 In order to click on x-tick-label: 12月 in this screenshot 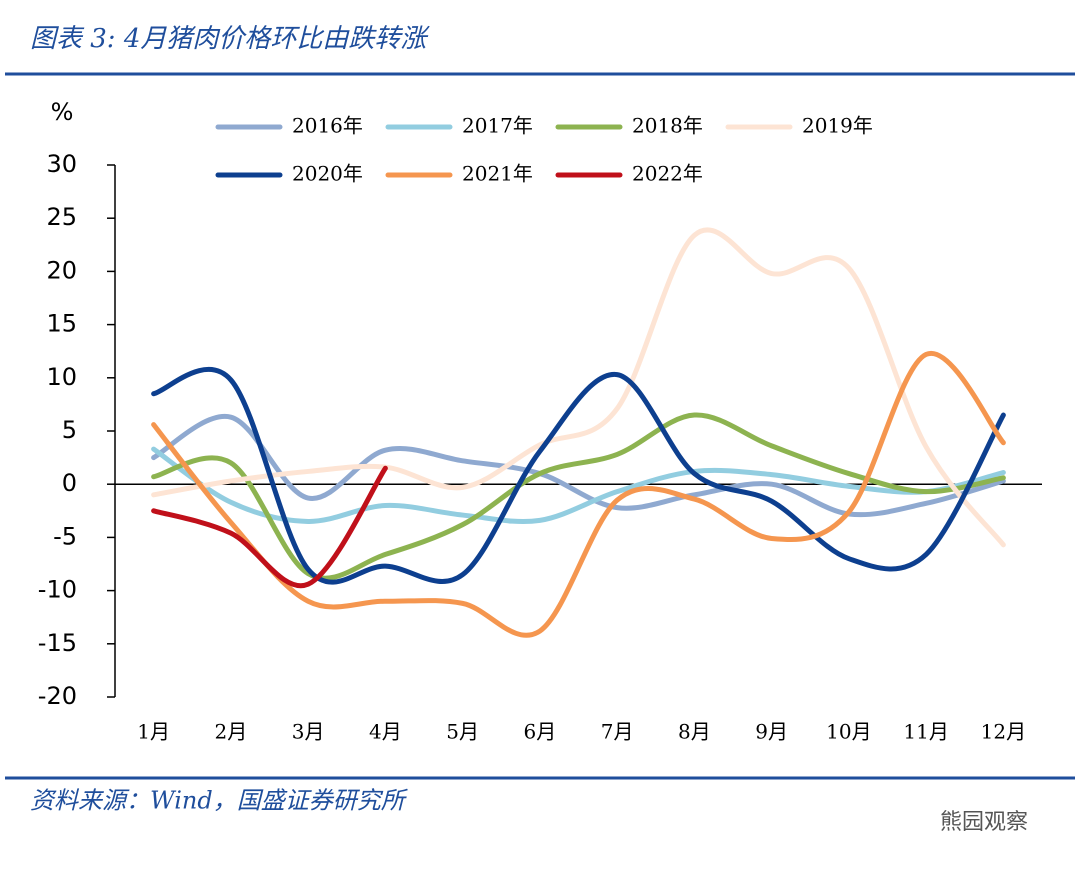, I will do `click(1003, 732)`.